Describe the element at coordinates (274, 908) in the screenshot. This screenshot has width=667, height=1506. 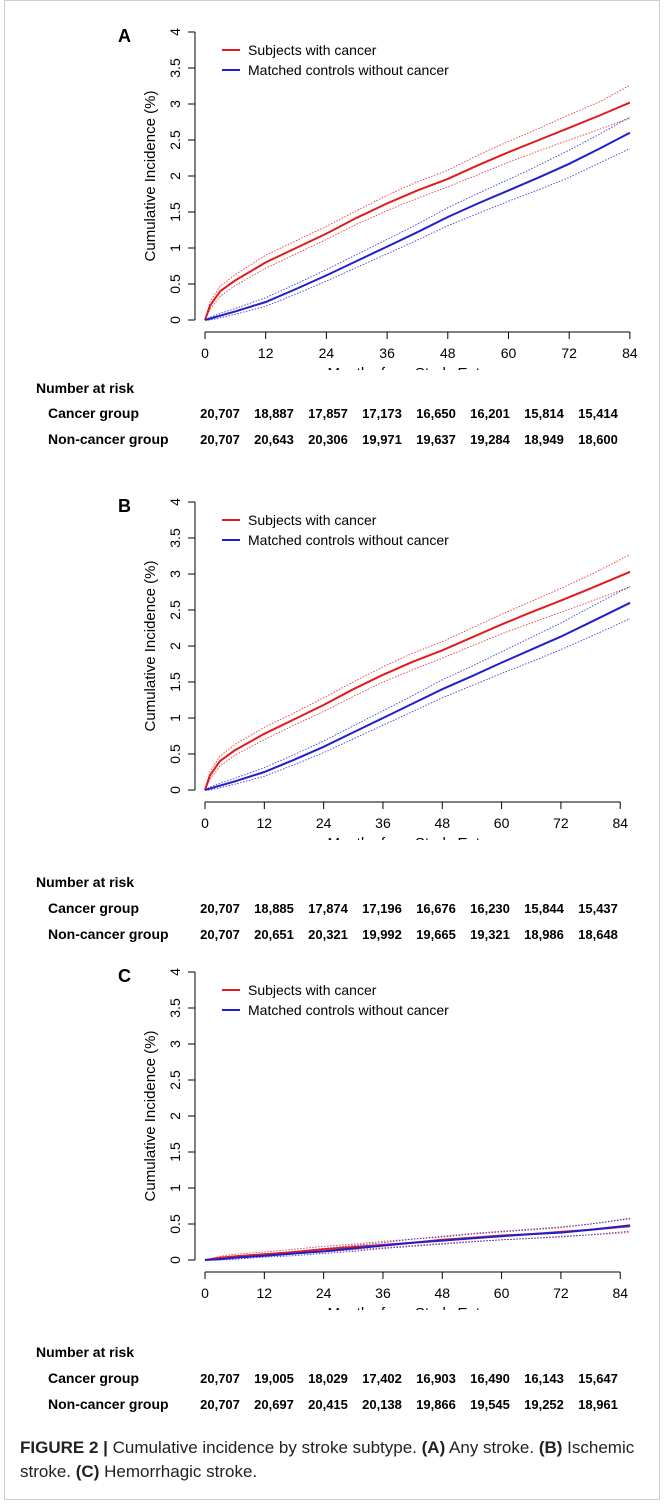
I see `risk-cell: 18,885` at that location.